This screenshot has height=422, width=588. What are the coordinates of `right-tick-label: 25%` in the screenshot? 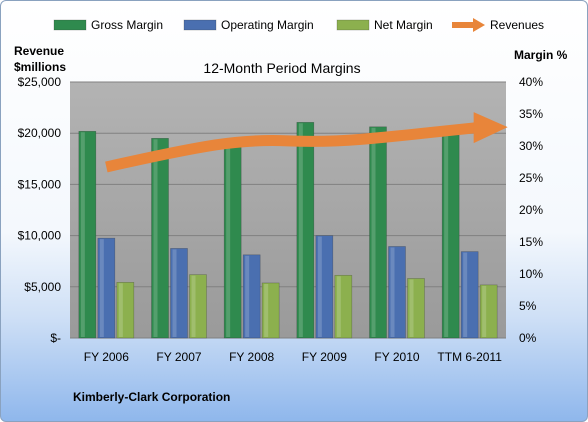 It's located at (531, 178).